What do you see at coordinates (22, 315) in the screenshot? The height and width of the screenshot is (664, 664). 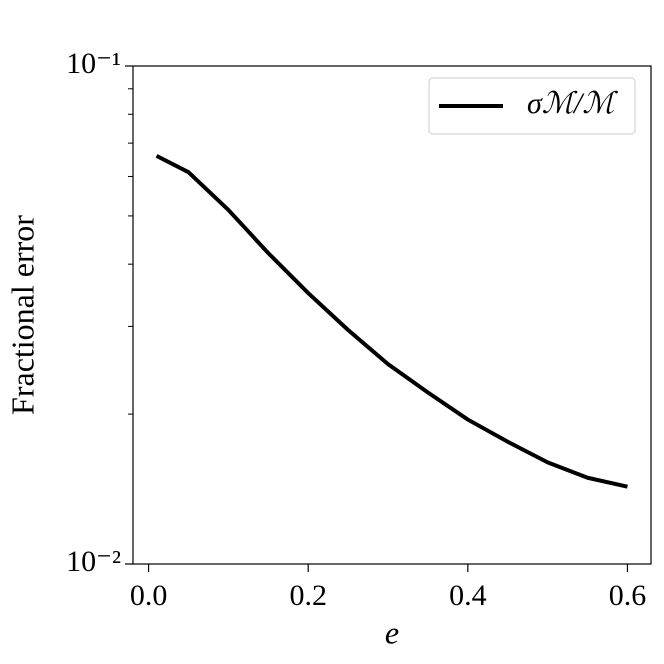 I see `y-axis-label: Fractional error` at bounding box center [22, 315].